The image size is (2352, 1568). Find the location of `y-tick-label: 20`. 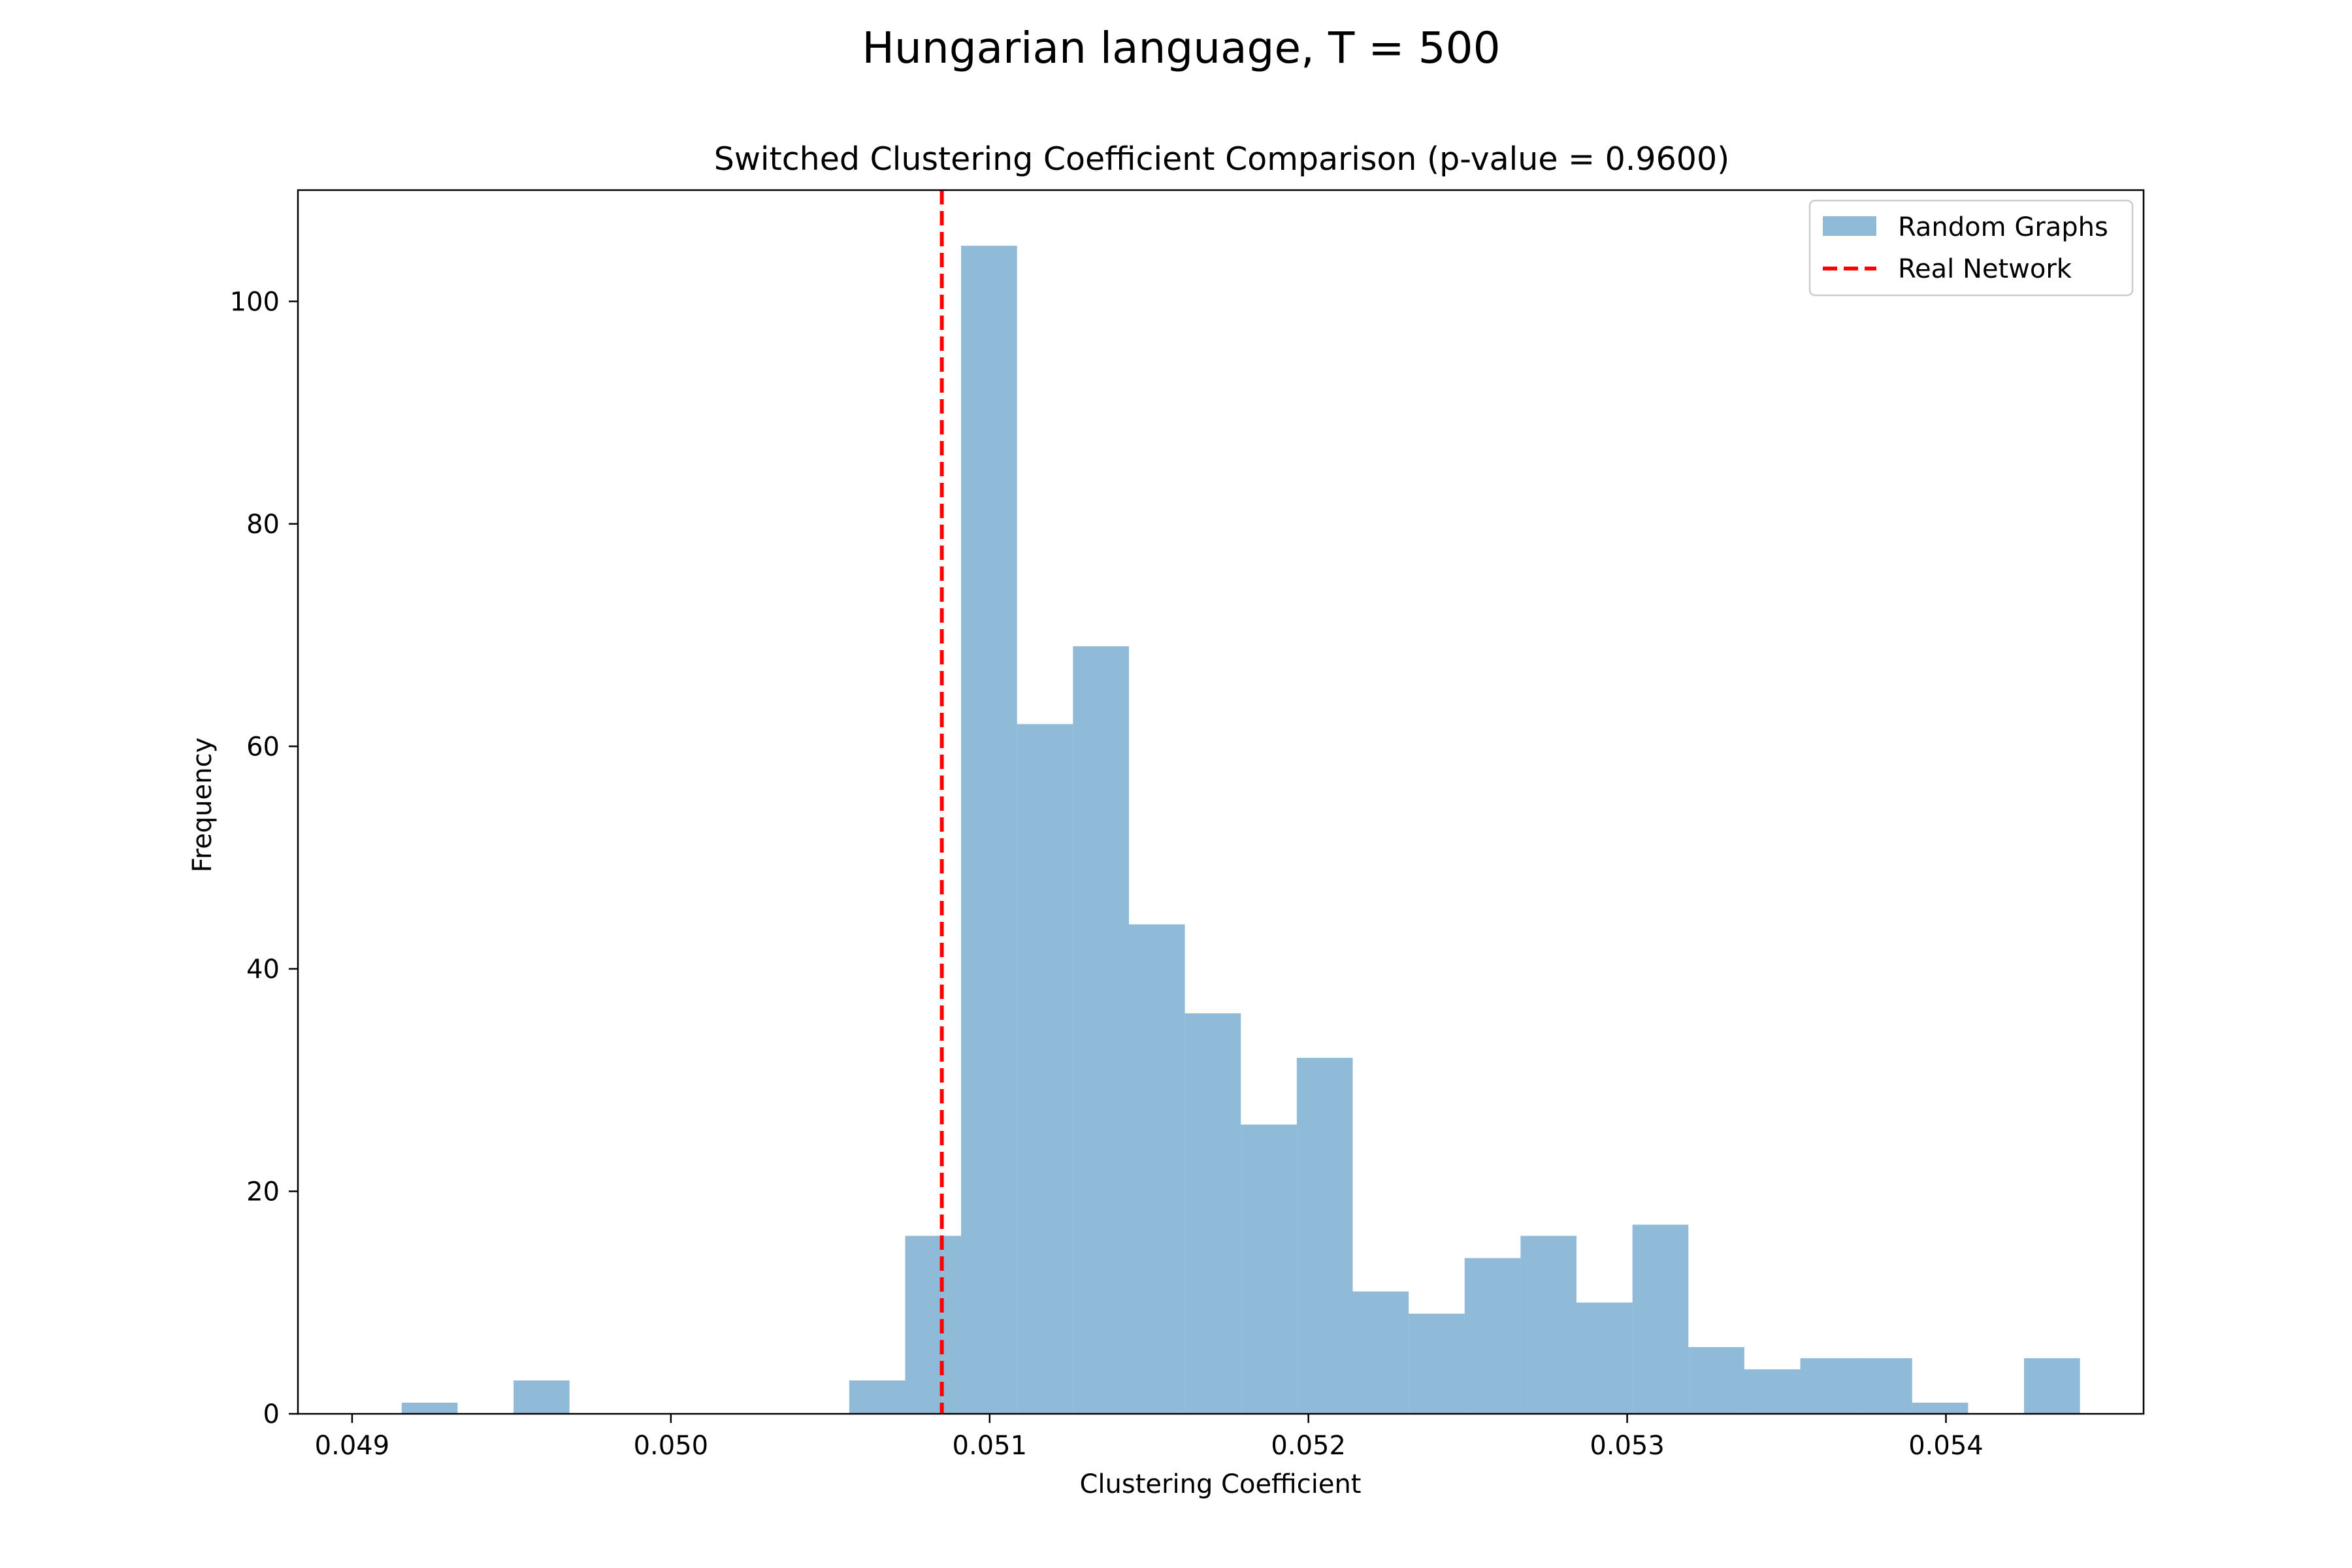

y-tick-label: 20 is located at coordinates (263, 1192).